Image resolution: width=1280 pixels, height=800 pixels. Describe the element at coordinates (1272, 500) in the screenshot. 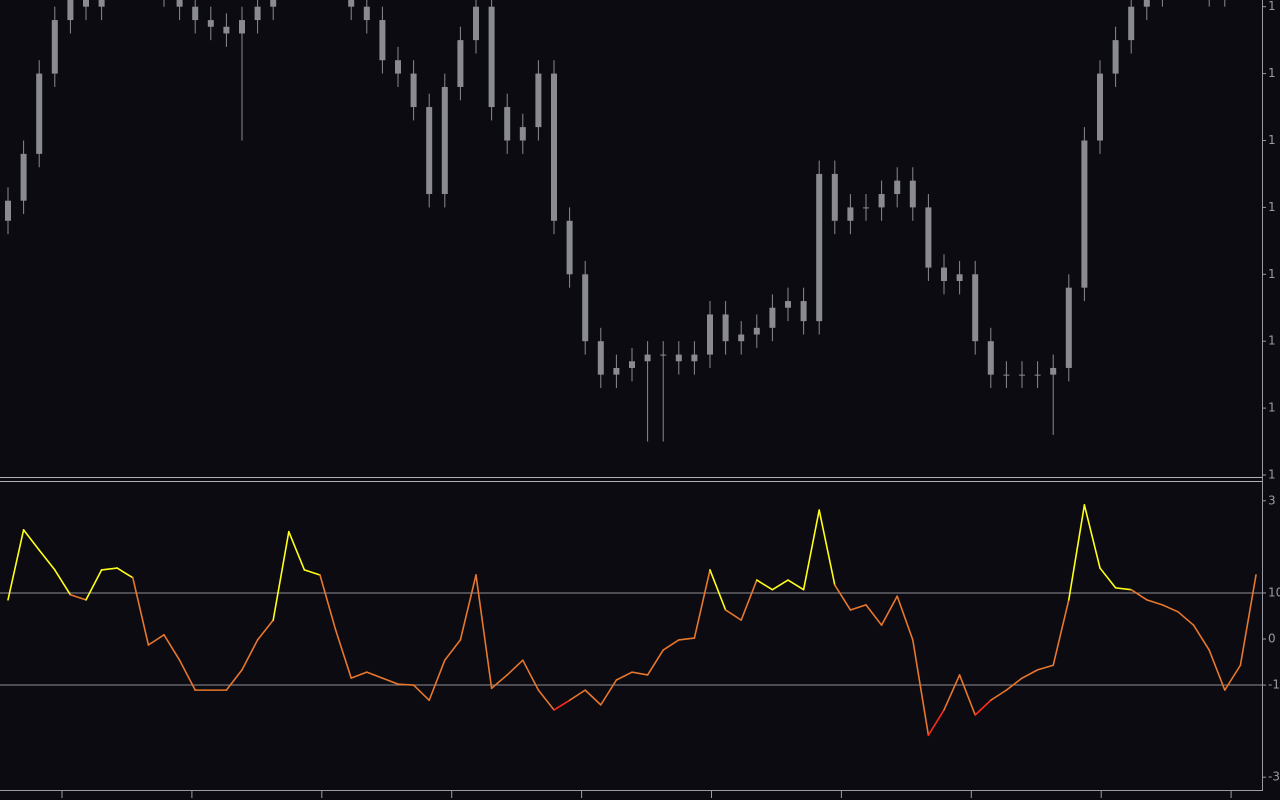

I see `y-tick-label: 3` at that location.